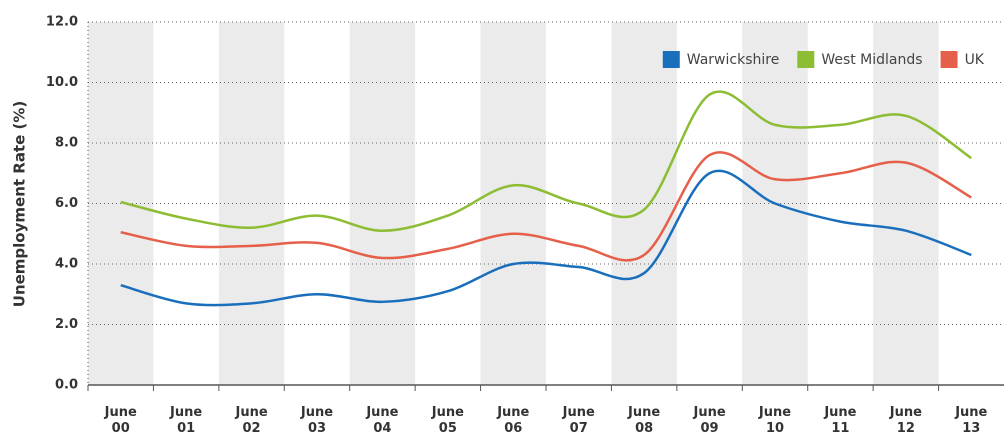  I want to click on x-tick-label: June 12, so click(905, 420).